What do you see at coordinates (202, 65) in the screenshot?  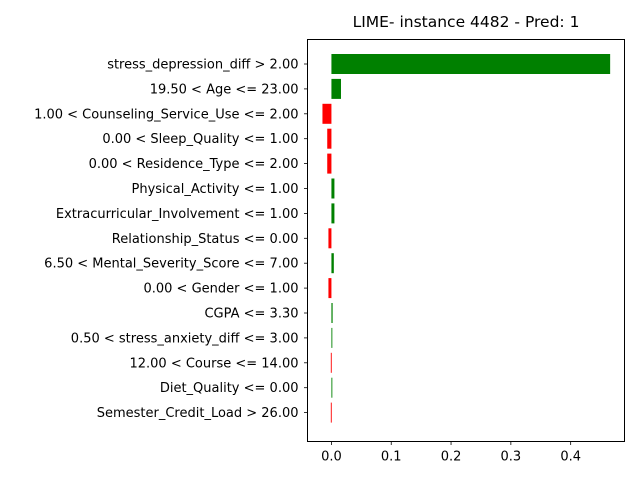 I see `y-tick-label: stress_depression_diff > 2.00` at bounding box center [202, 65].